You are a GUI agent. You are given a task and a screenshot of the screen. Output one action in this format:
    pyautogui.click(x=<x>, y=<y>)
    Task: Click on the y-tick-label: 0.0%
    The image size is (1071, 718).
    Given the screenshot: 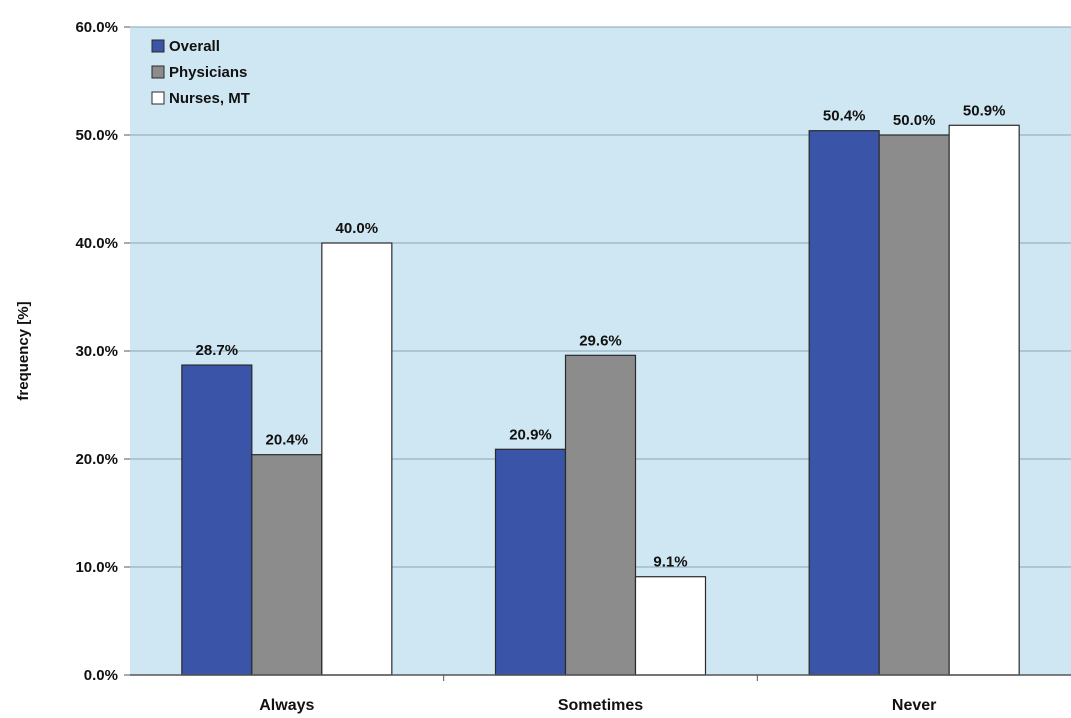 What is the action you would take?
    pyautogui.click(x=101, y=675)
    